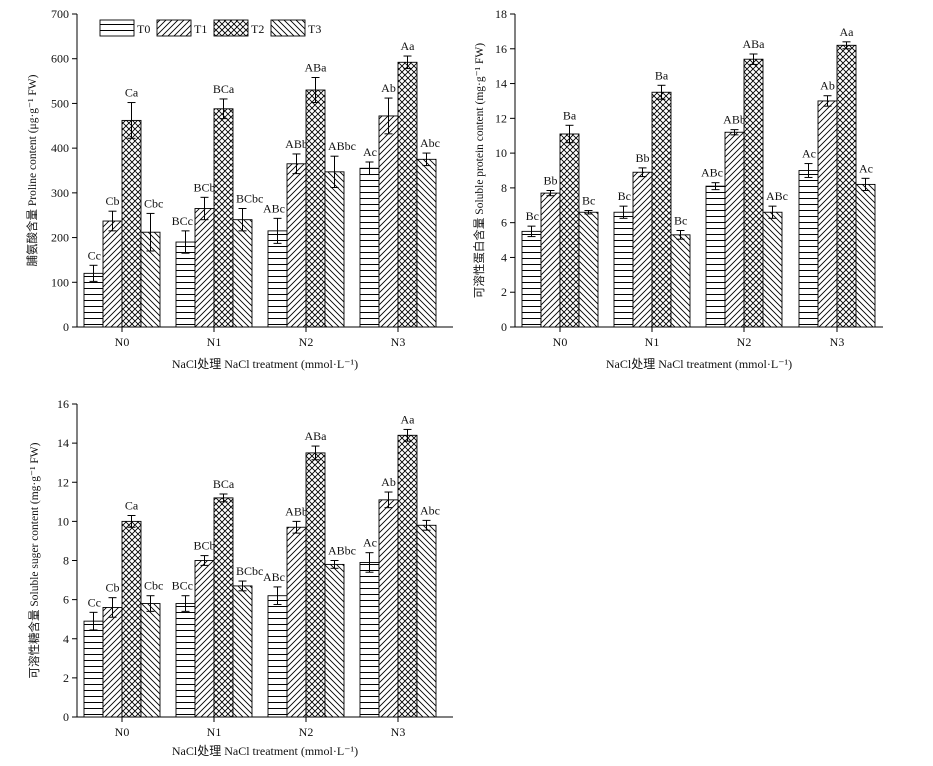 The image size is (933, 766). What do you see at coordinates (143, 29) in the screenshot?
I see `legend-label: T0` at bounding box center [143, 29].